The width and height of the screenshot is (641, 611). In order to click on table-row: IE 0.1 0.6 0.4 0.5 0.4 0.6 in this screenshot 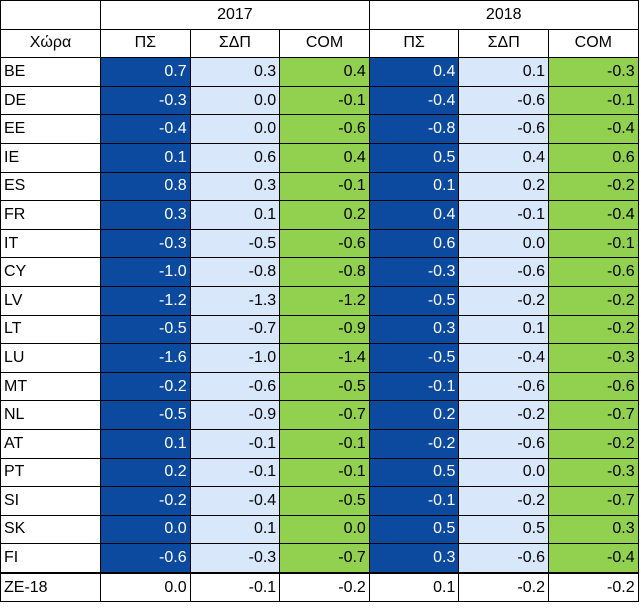, I will do `click(319, 157)`.